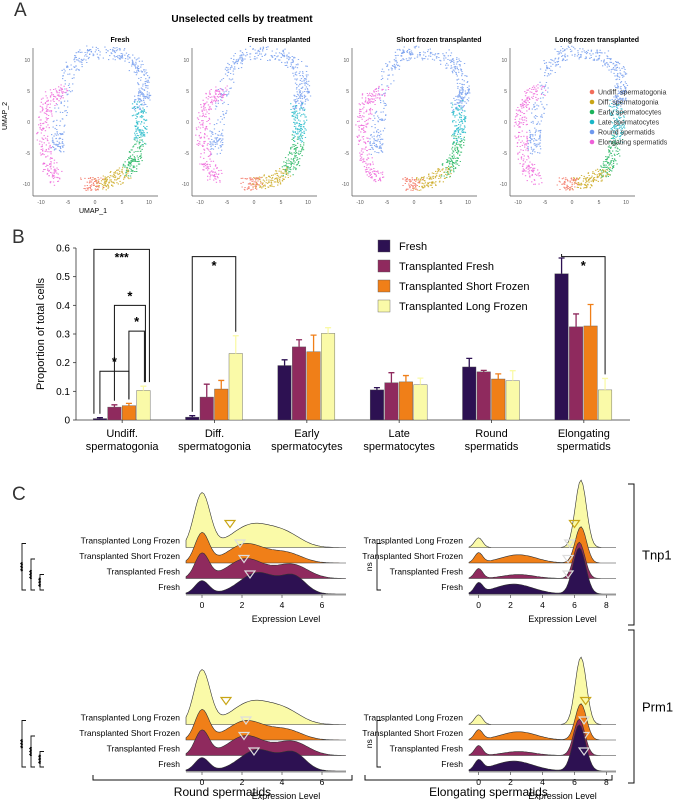 The height and width of the screenshot is (800, 686). What do you see at coordinates (215, 447) in the screenshot?
I see `bar-category-label: spermatogonia` at bounding box center [215, 447].